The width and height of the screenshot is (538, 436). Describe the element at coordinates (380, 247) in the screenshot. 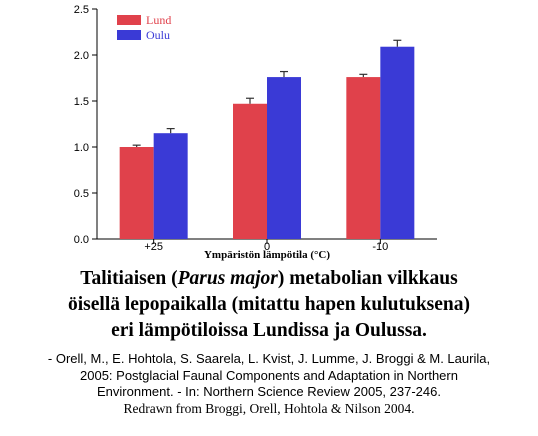

I see `x-tick-label: -10` at that location.